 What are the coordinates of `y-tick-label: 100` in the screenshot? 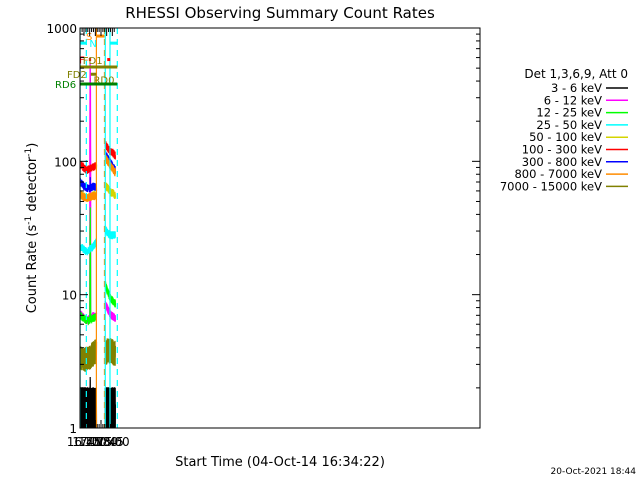 It's located at (65, 162).